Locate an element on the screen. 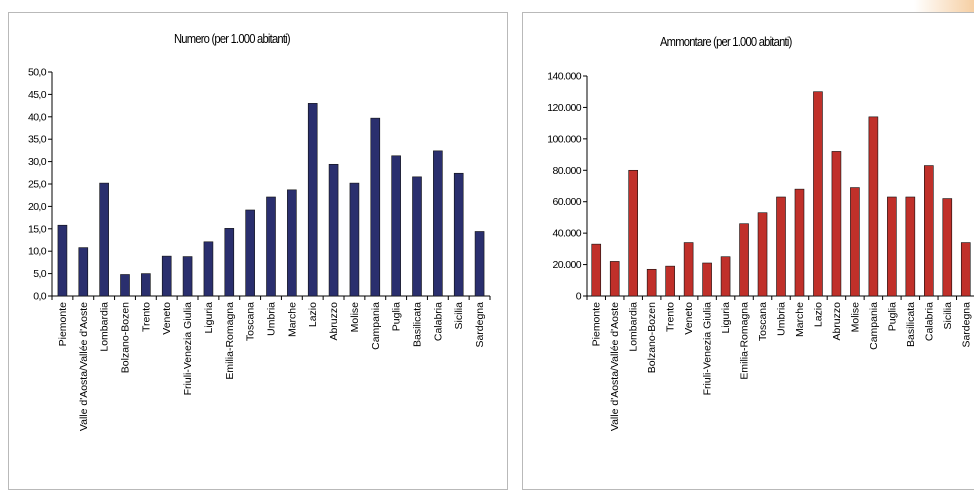 This screenshot has width=974, height=491. y-tick-label: 10,0 is located at coordinates (37, 252).